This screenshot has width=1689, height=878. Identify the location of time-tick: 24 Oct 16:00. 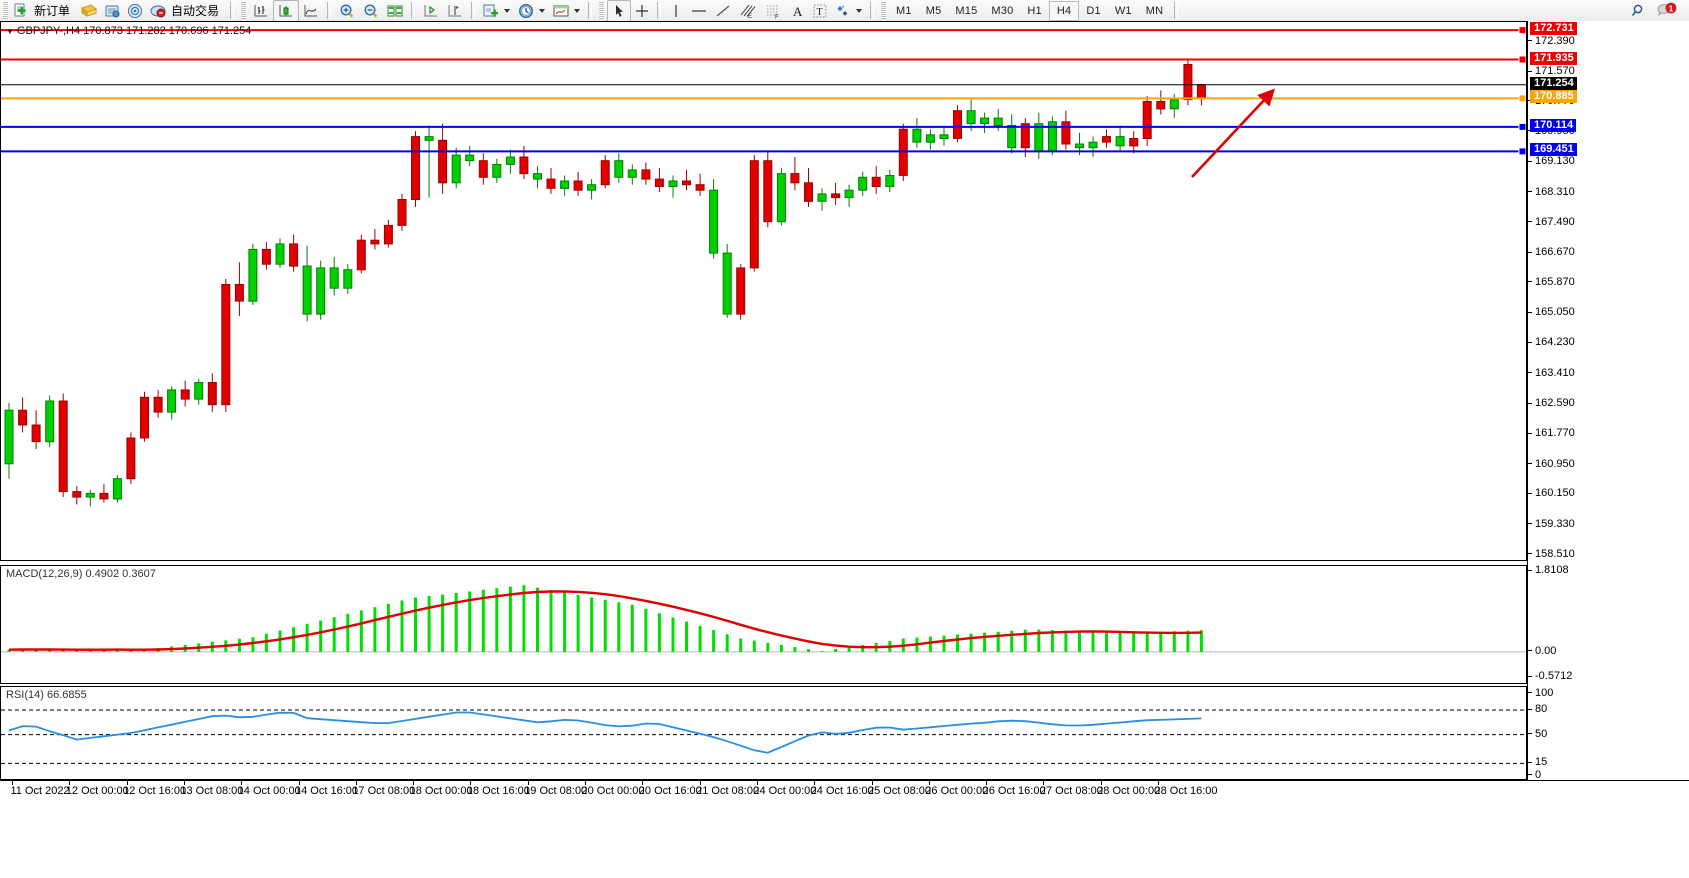
(842, 791).